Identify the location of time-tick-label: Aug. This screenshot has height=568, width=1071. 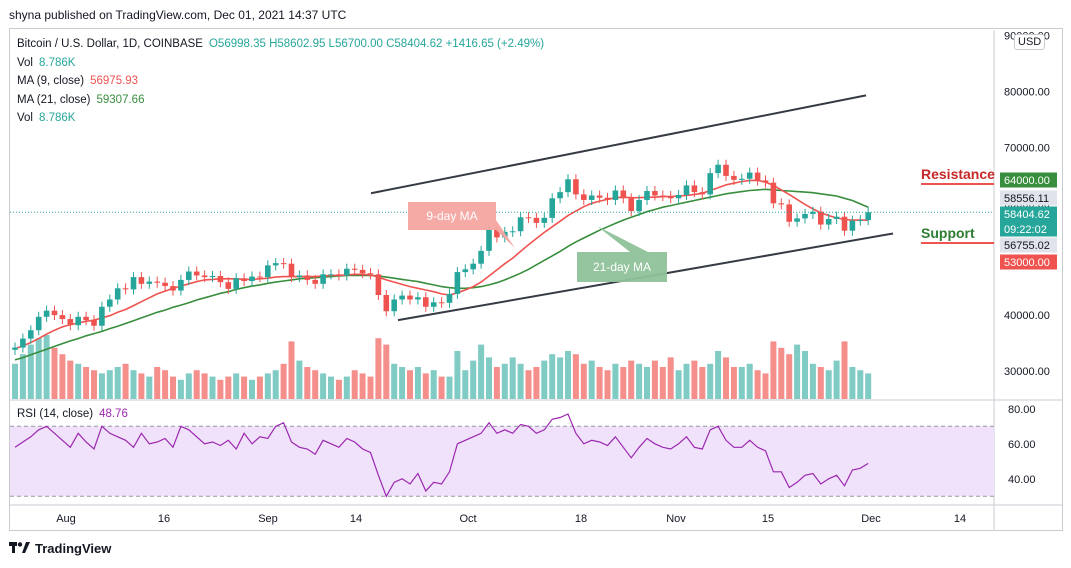
(66, 519).